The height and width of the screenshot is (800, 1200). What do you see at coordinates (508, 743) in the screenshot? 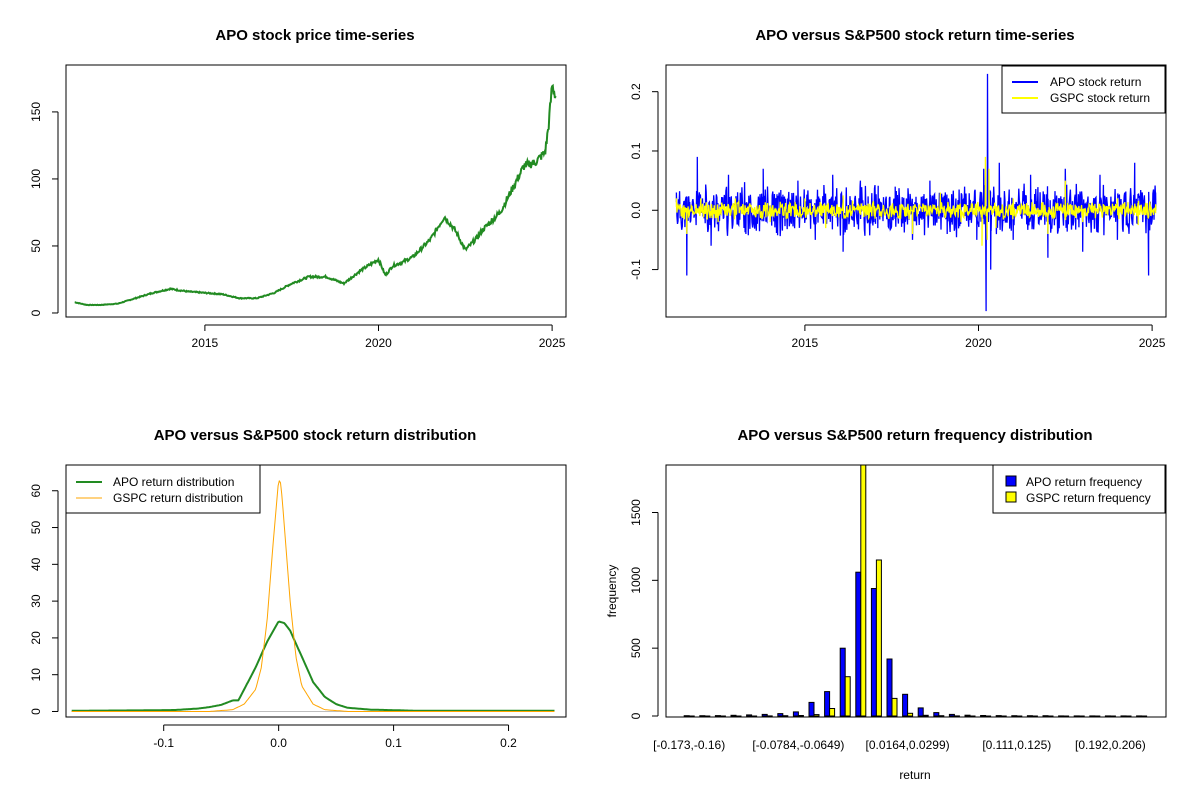
I see `density-x-tick-label: 0.2` at bounding box center [508, 743].